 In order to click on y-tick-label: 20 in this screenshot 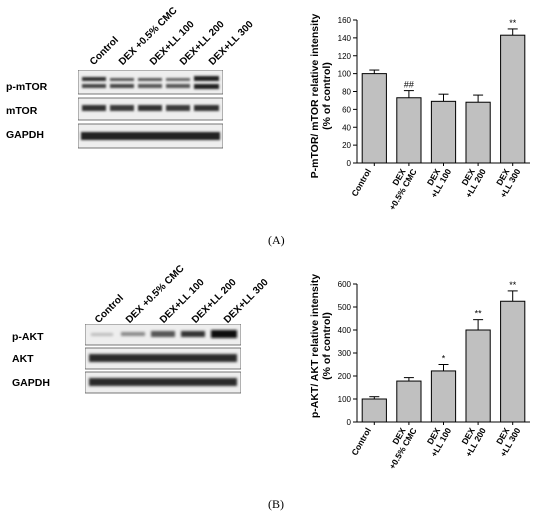, I will do `click(346, 145)`.